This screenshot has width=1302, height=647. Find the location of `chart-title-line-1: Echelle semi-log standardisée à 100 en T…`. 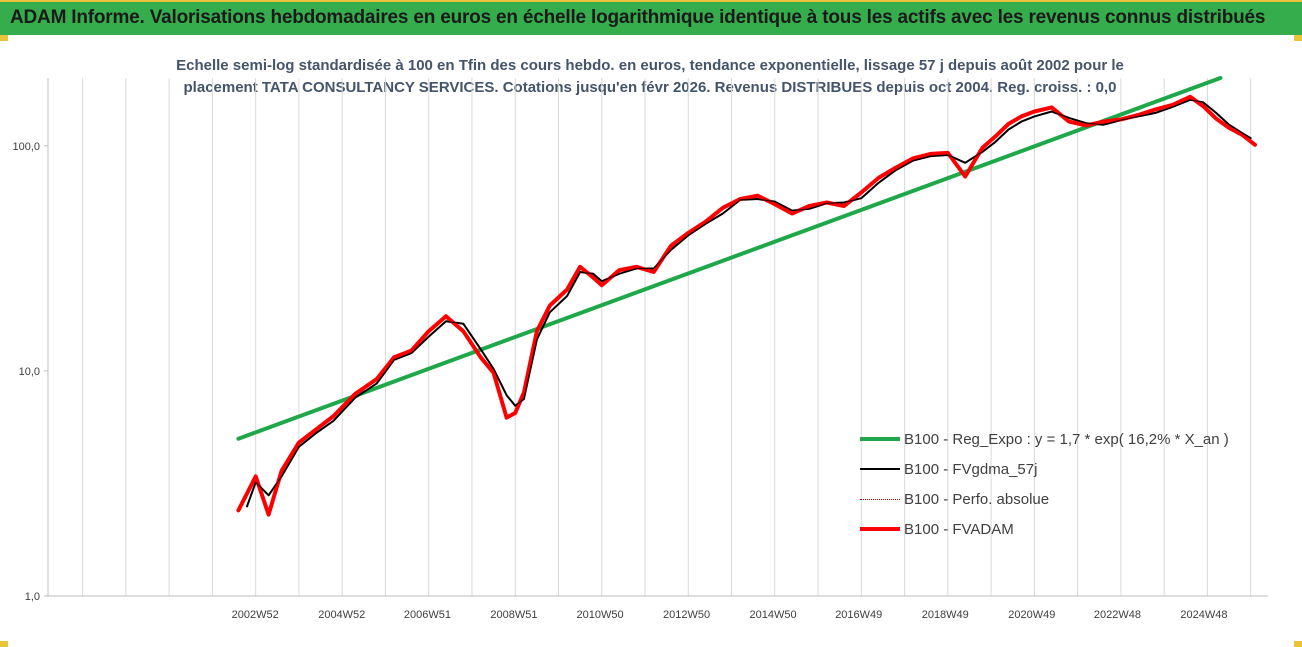

chart-title-line-1: Echelle semi-log standardisée à 100 en T… is located at coordinates (650, 65).